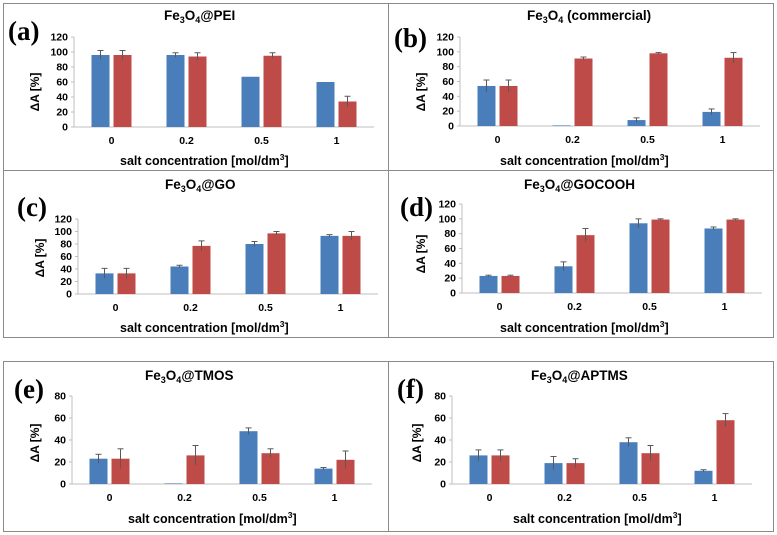 The width and height of the screenshot is (777, 535). Describe the element at coordinates (204, 327) in the screenshot. I see `panel-c-xlabel: salt concentration [mol/dm3]` at that location.